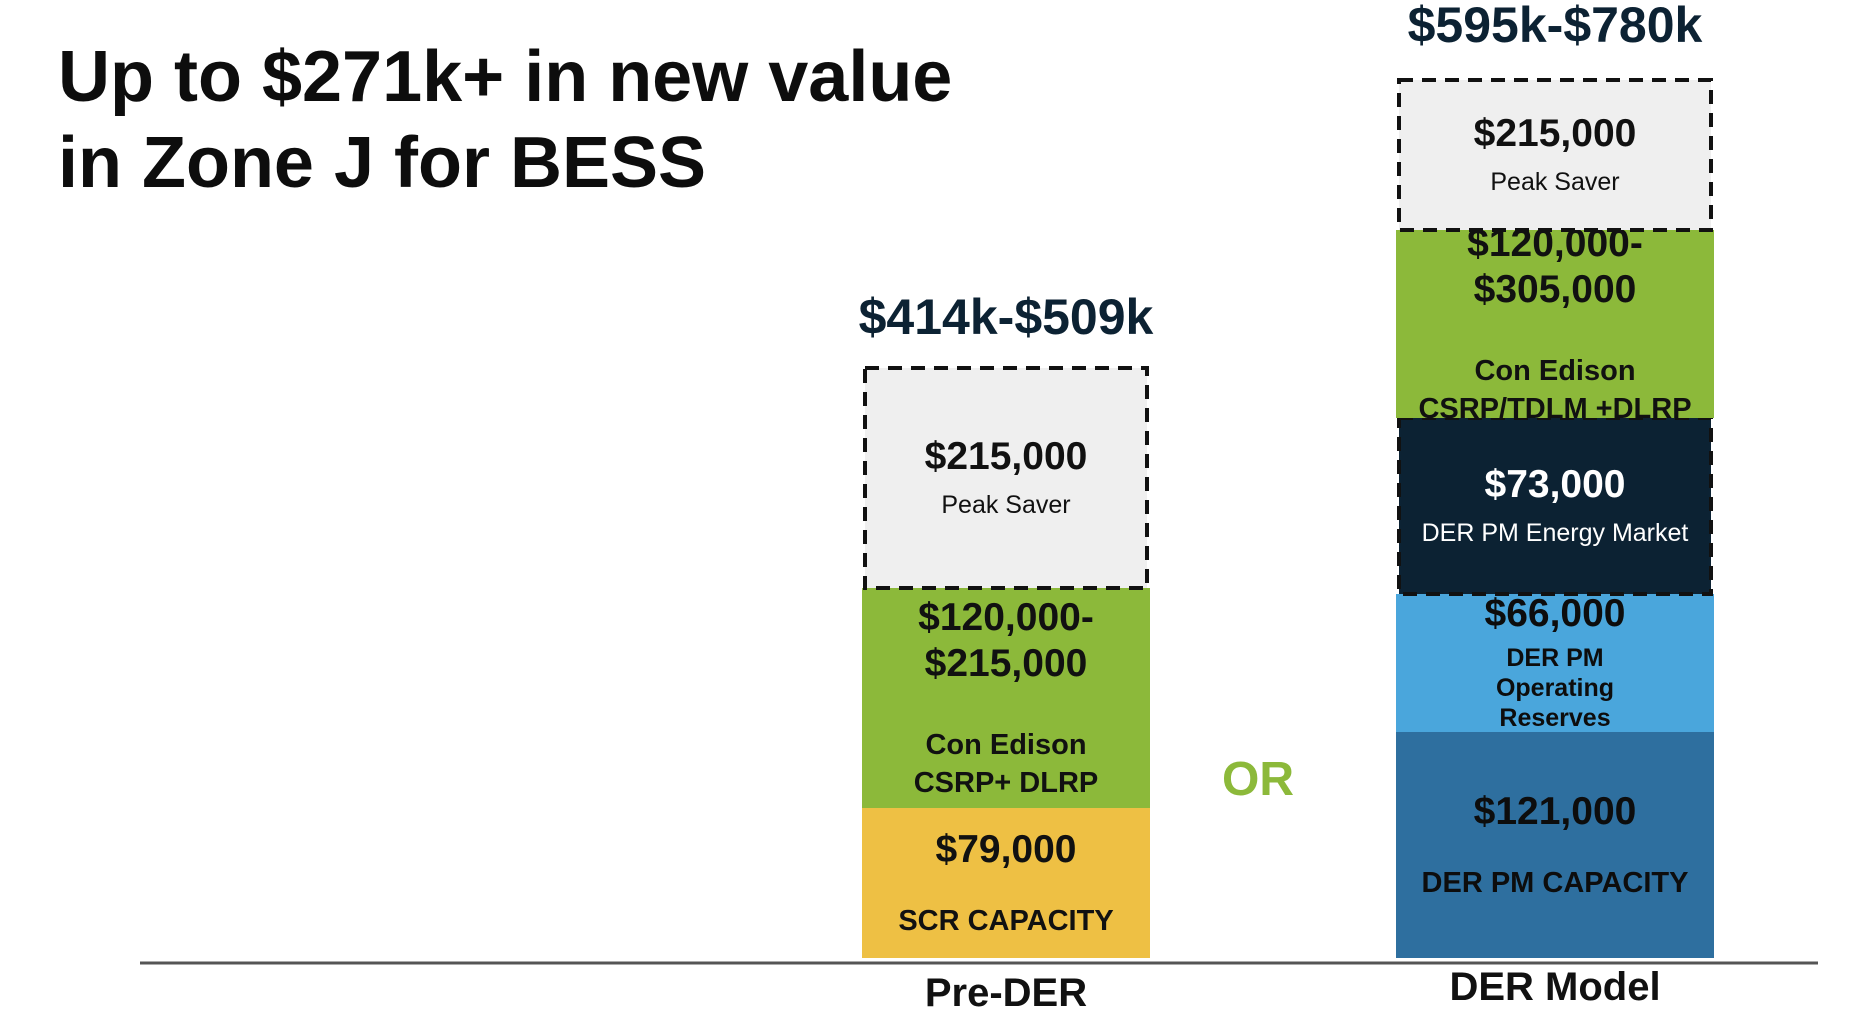 The width and height of the screenshot is (1856, 1014). I want to click on stack-total-label: $414k-$509k, so click(1006, 317).